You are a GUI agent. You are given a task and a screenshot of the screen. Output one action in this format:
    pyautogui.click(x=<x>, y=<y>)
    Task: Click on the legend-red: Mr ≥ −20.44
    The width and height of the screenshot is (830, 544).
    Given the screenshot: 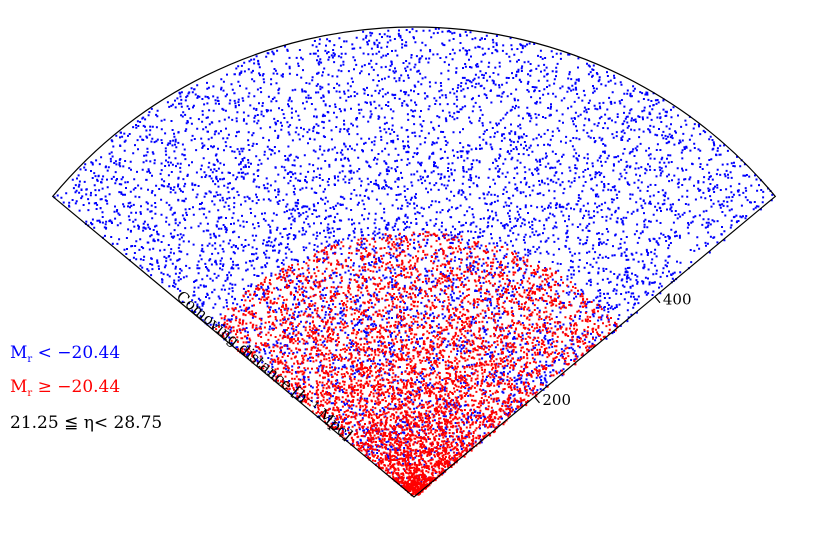 What is the action you would take?
    pyautogui.click(x=65, y=388)
    